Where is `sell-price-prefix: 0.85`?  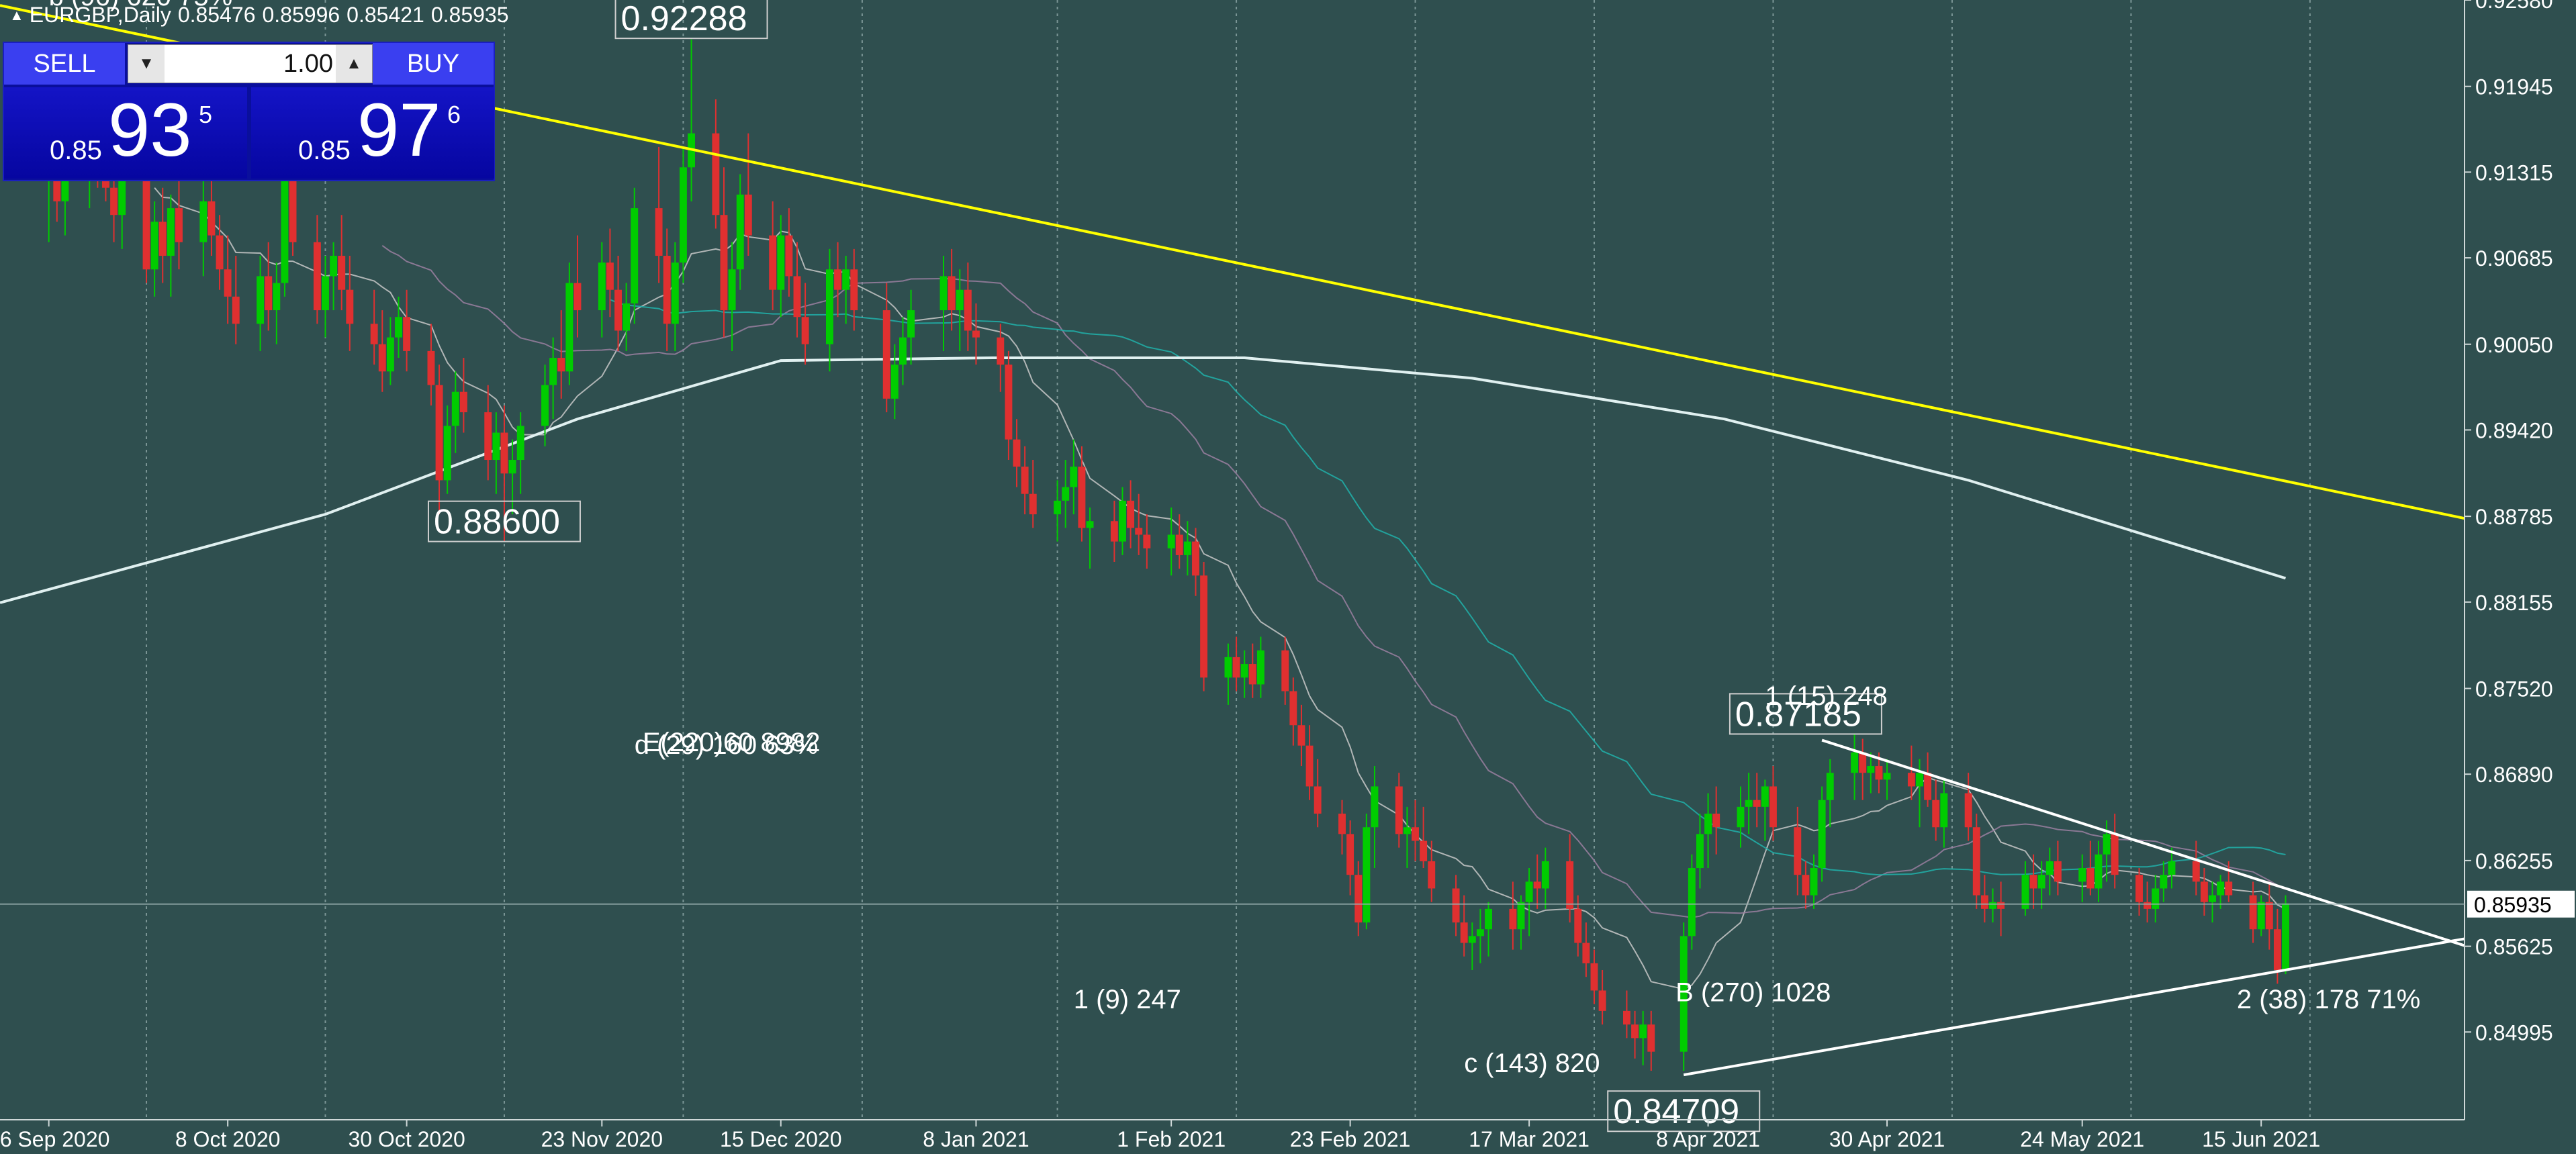
sell-price-prefix: 0.85 is located at coordinates (76, 150).